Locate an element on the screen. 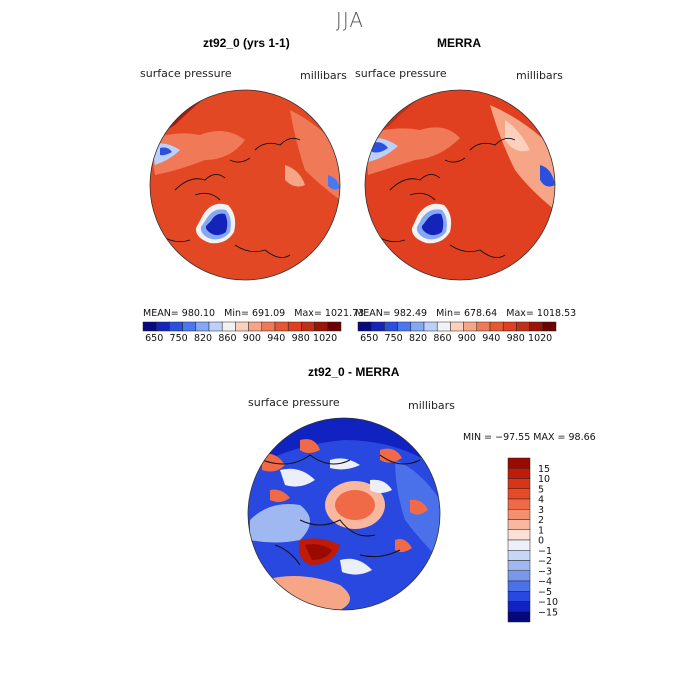 This screenshot has height=700, width=700. plot3-units-label: millibars is located at coordinates (431, 405).